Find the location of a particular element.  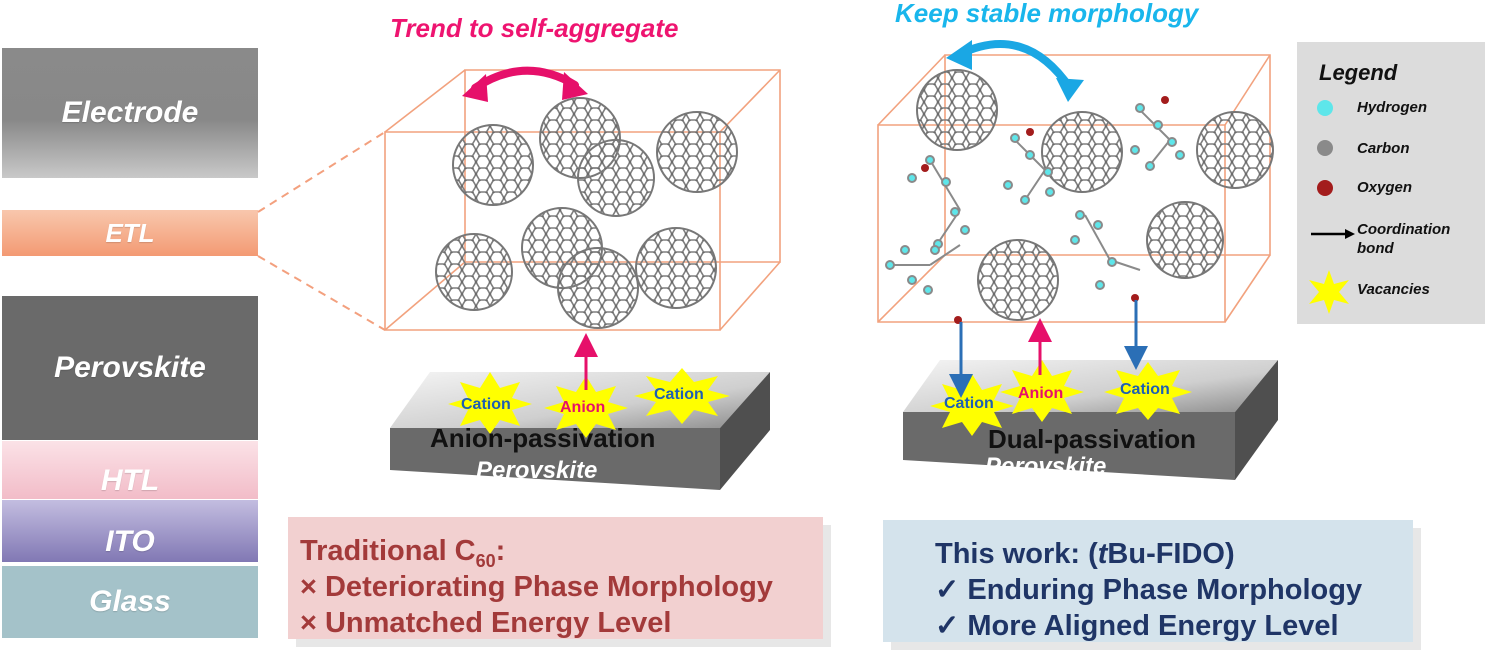

right-cation-2: Cation is located at coordinates (1145, 389).